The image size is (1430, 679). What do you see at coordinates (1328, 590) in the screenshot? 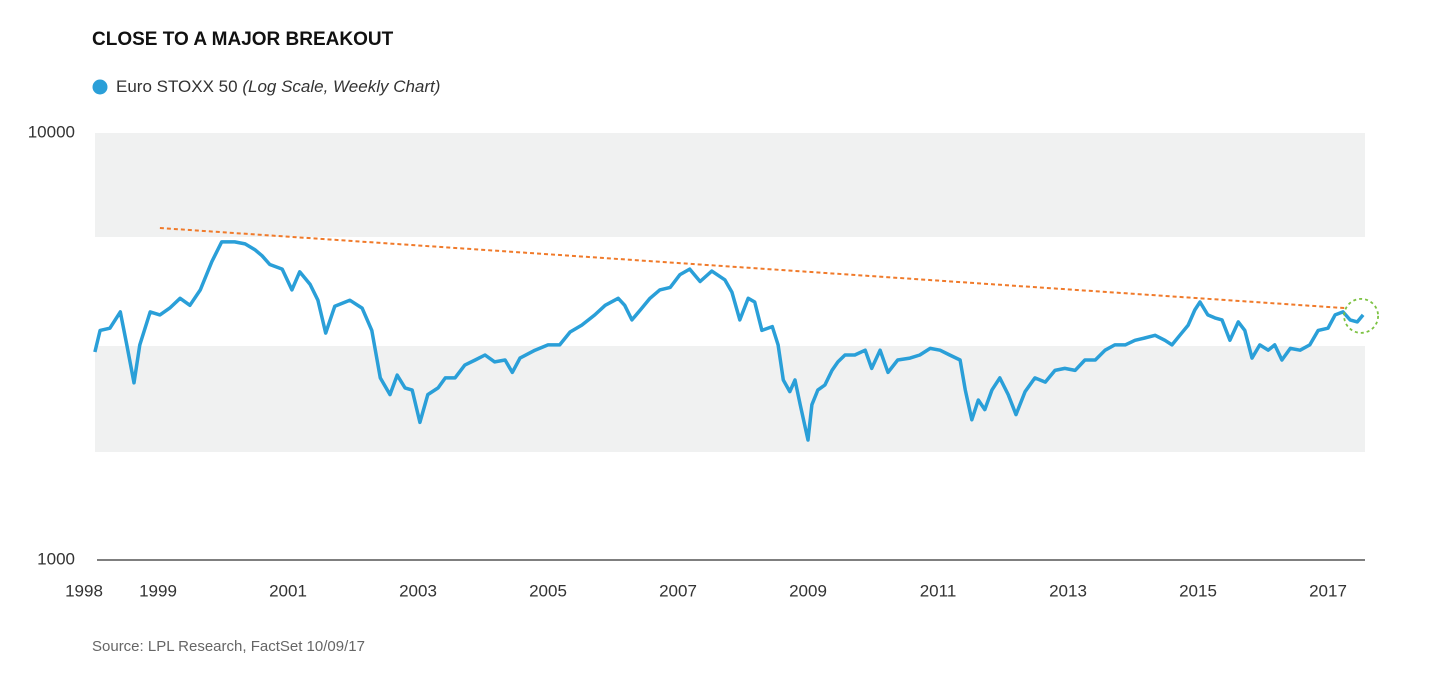
I see `x-tick-label: 2017` at bounding box center [1328, 590].